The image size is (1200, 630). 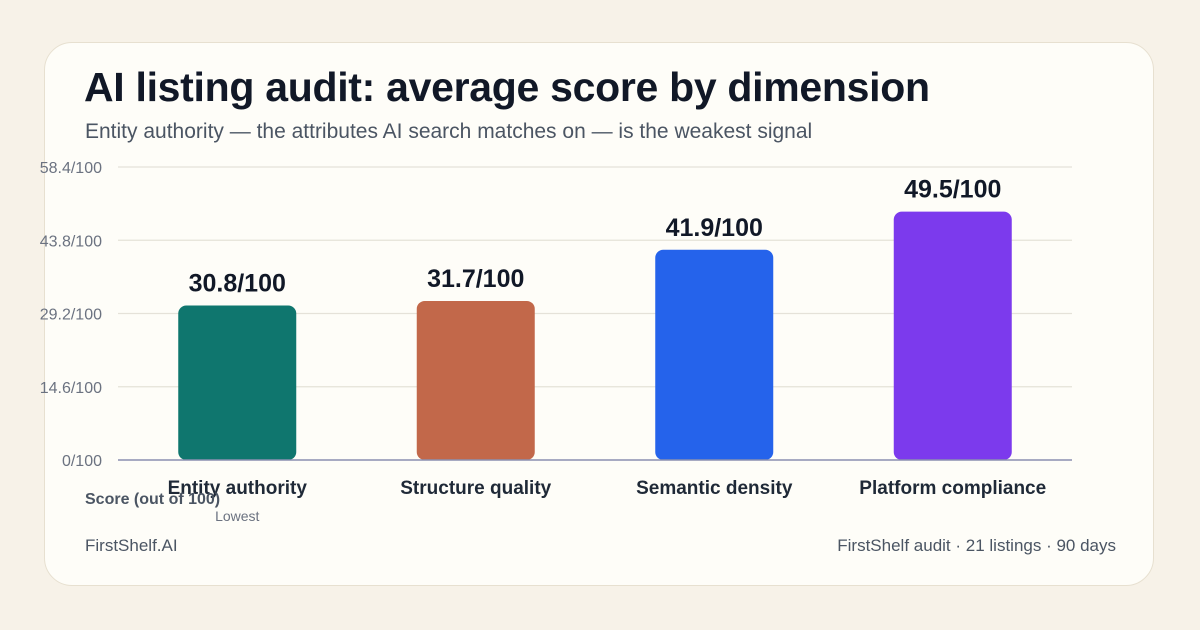 What do you see at coordinates (152, 499) in the screenshot?
I see `y-axis-title: Score (out of 100)` at bounding box center [152, 499].